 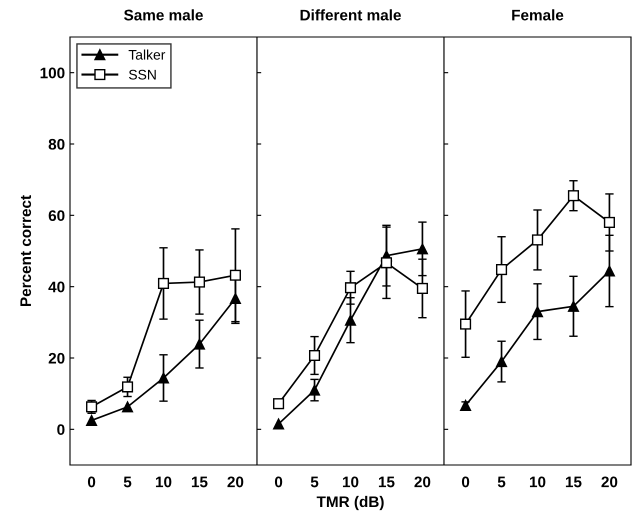 I want to click on chart-title: Female, so click(x=538, y=14).